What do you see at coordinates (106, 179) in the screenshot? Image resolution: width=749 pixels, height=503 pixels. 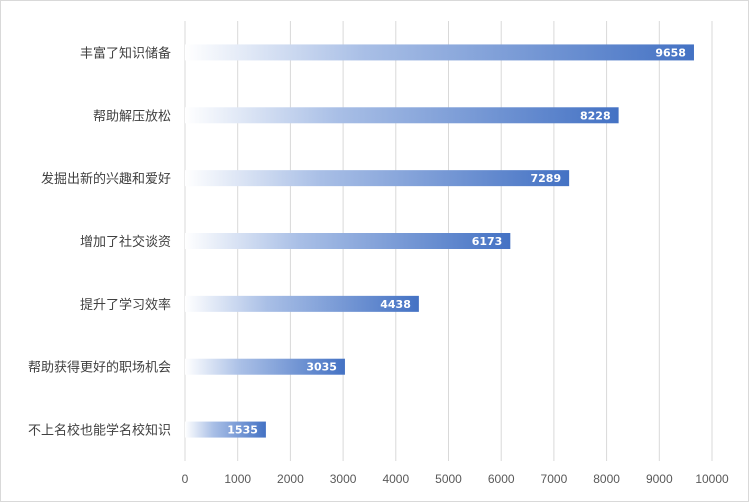 I see `category-label: 发掘出新的兴趣和爱好` at bounding box center [106, 179].